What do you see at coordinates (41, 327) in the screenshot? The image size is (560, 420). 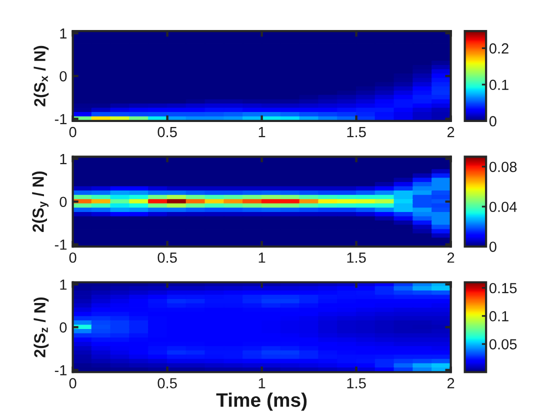 I see `y-axis-title: 2(S$_{z}$ / N)` at bounding box center [41, 327].